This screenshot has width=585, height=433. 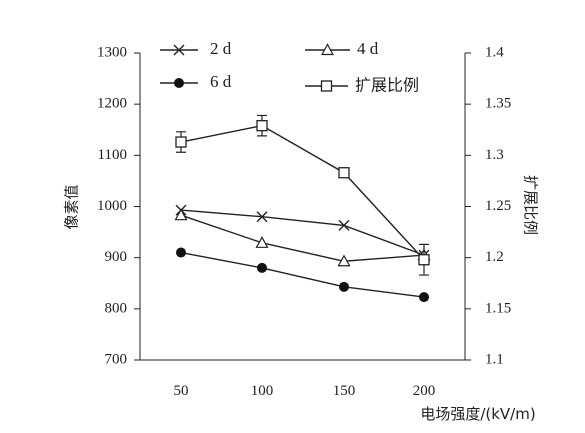 What do you see at coordinates (498, 104) in the screenshot?
I see `y-right-tick-label: 1.35` at bounding box center [498, 104].